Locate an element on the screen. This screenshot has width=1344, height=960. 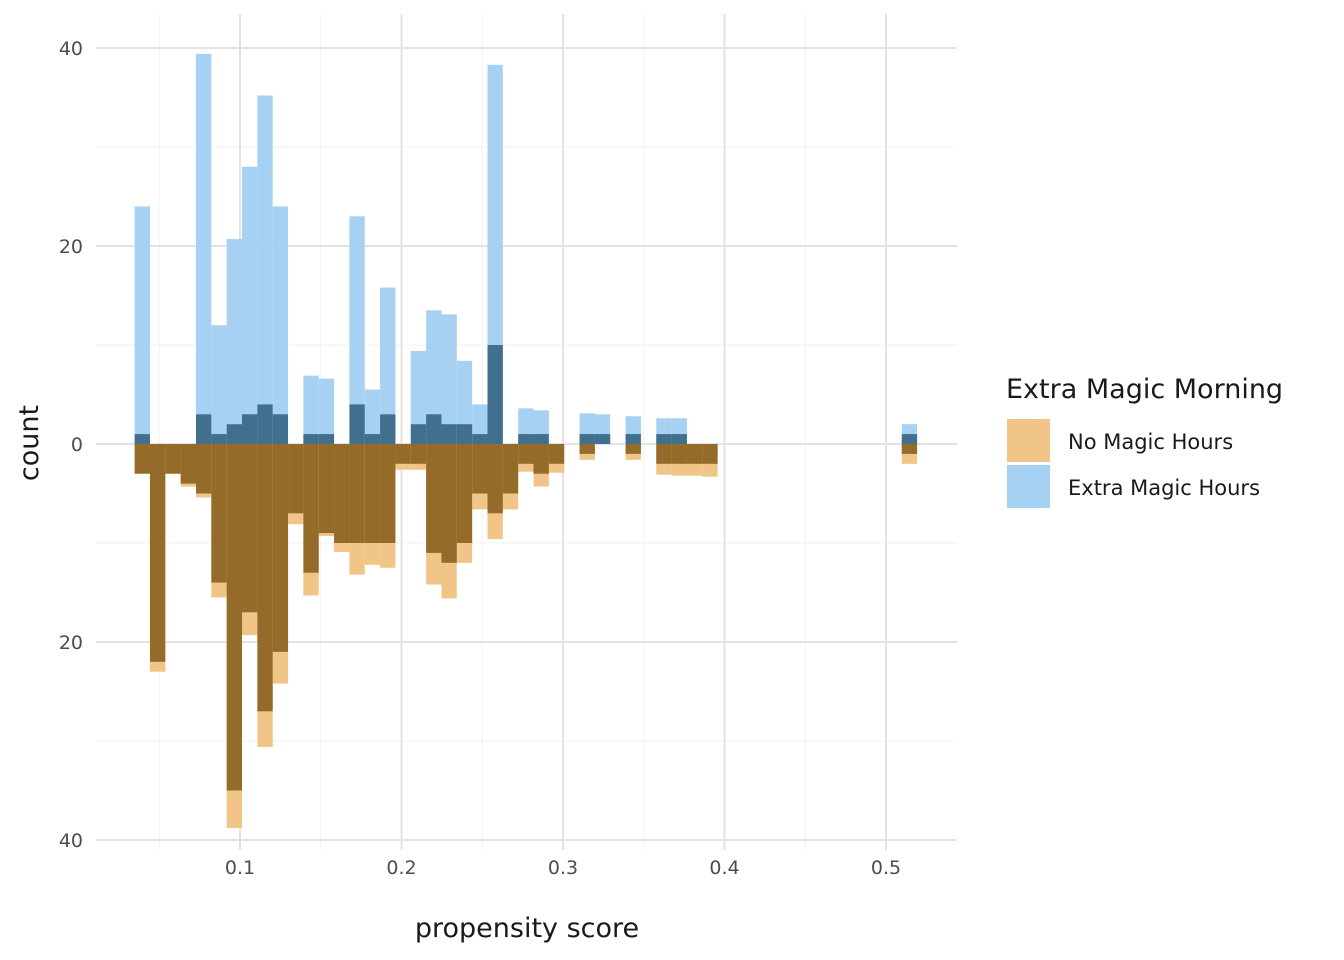
x-axis-ticks: 0.1 0.2 0.3 0.4 0.5 is located at coordinates (563, 868).